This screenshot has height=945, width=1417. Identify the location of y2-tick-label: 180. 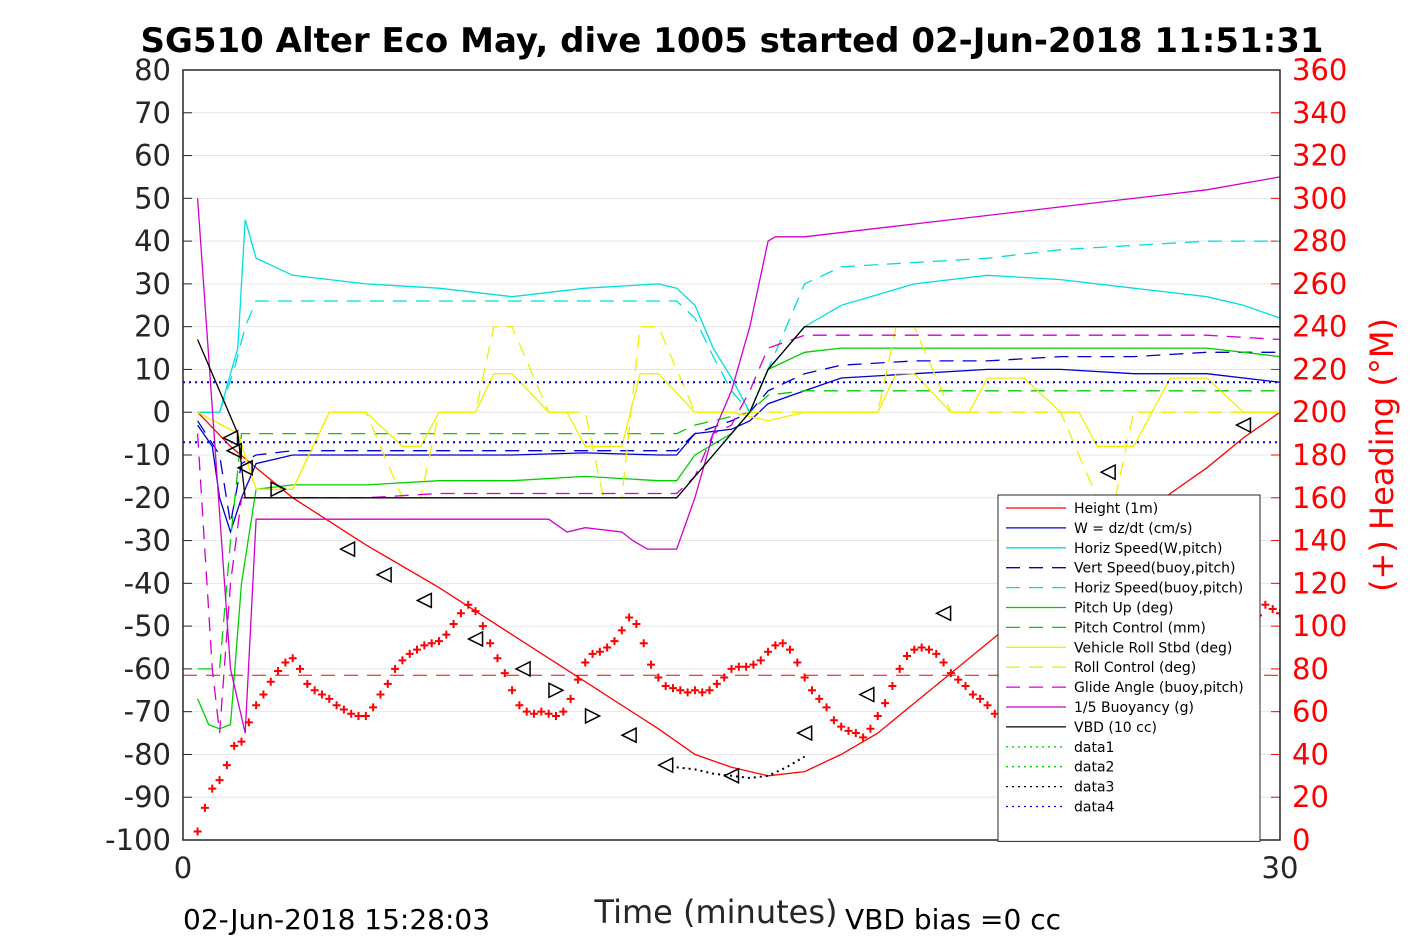
(1319, 455).